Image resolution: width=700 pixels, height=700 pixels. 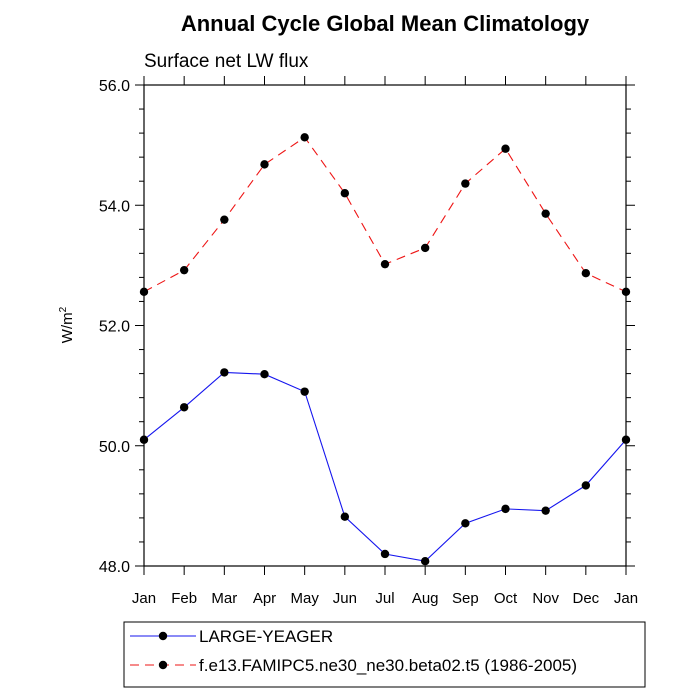 I want to click on y-axis-label: W/m2, so click(x=67, y=324).